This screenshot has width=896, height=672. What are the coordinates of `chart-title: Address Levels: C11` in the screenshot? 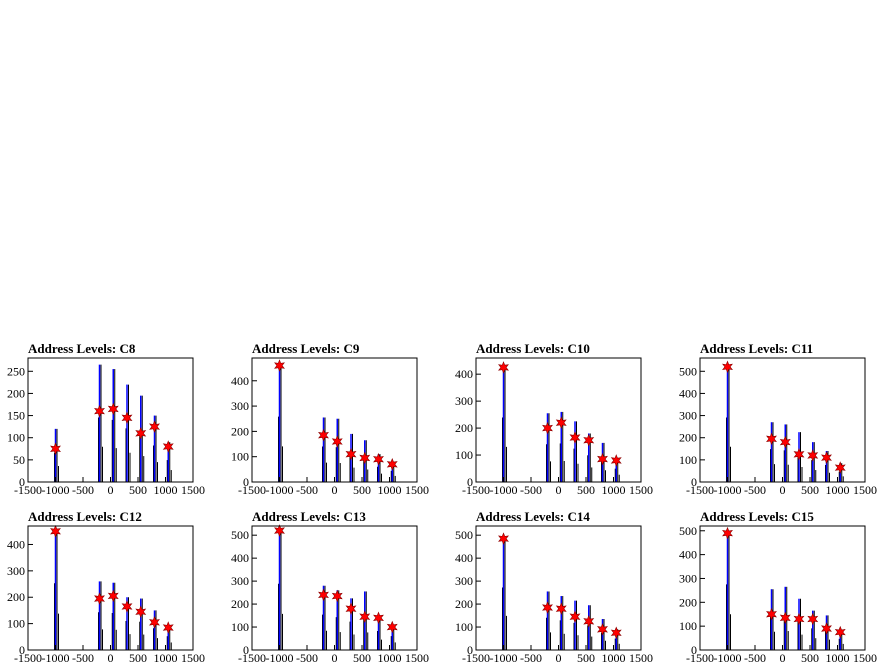 It's located at (756, 348).